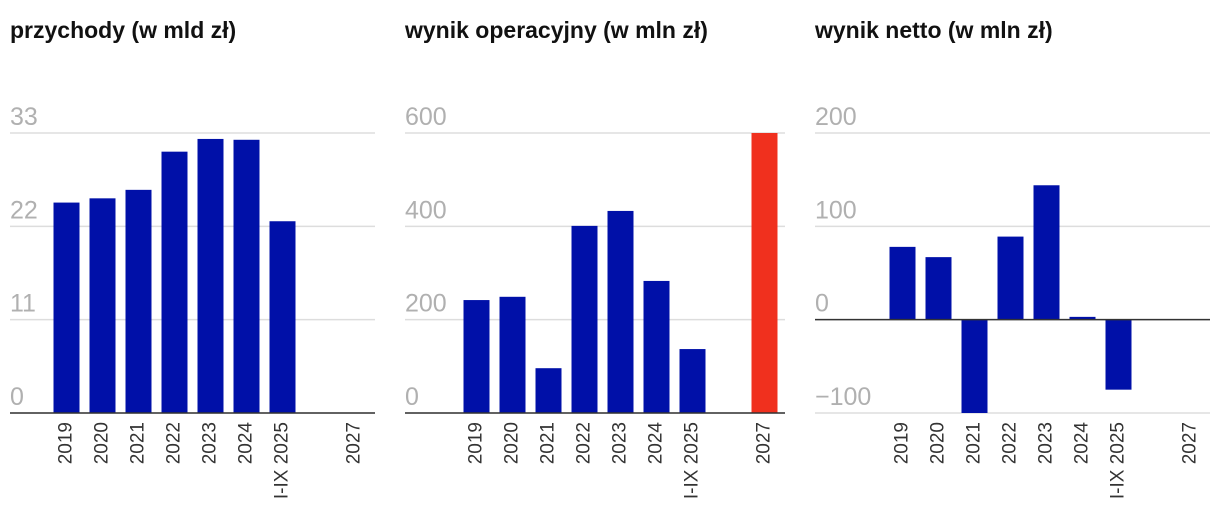  Describe the element at coordinates (24, 210) in the screenshot. I see `y-tick-label: 22` at that location.